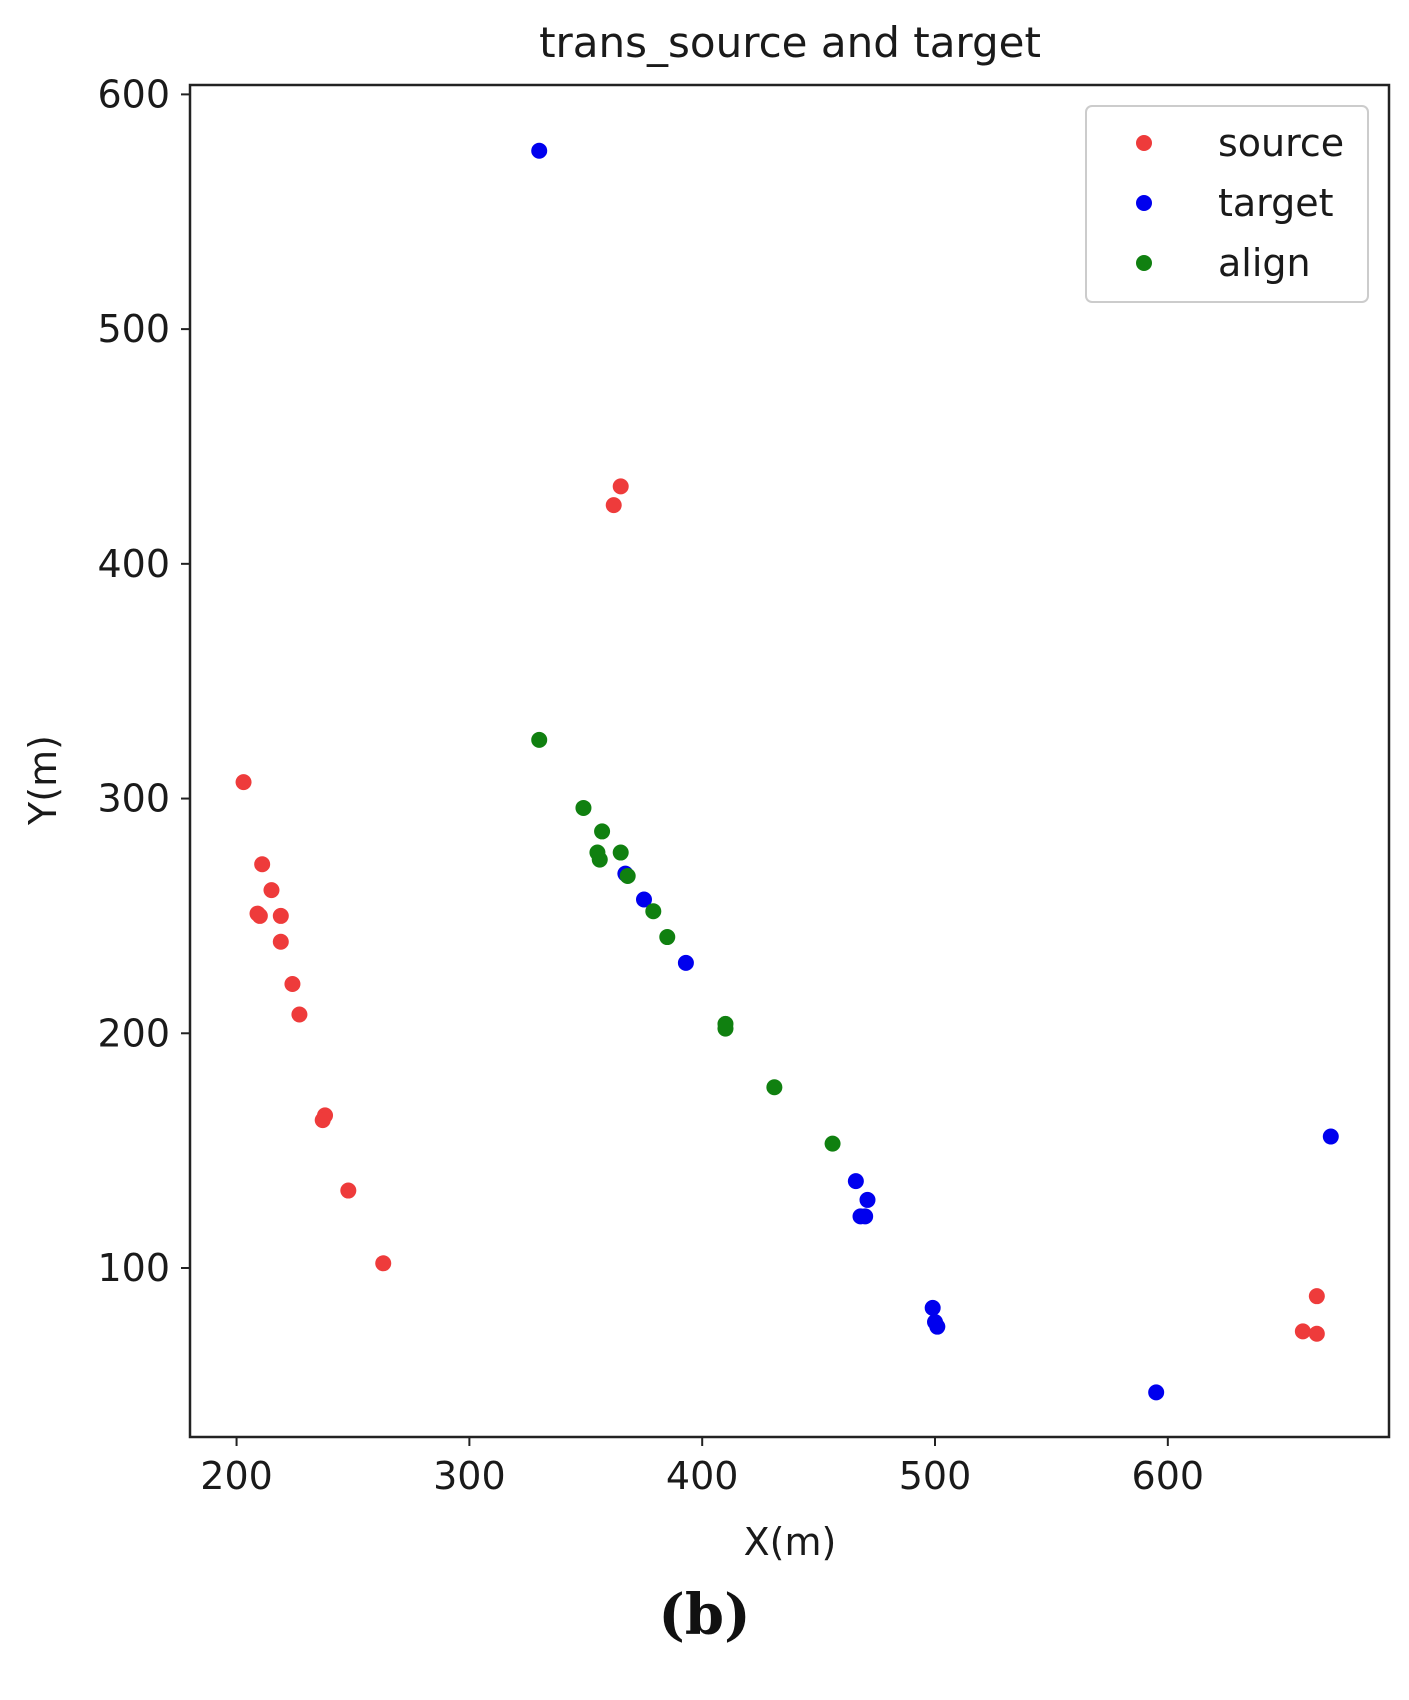  I want to click on legend: source target align, so click(1227, 204).